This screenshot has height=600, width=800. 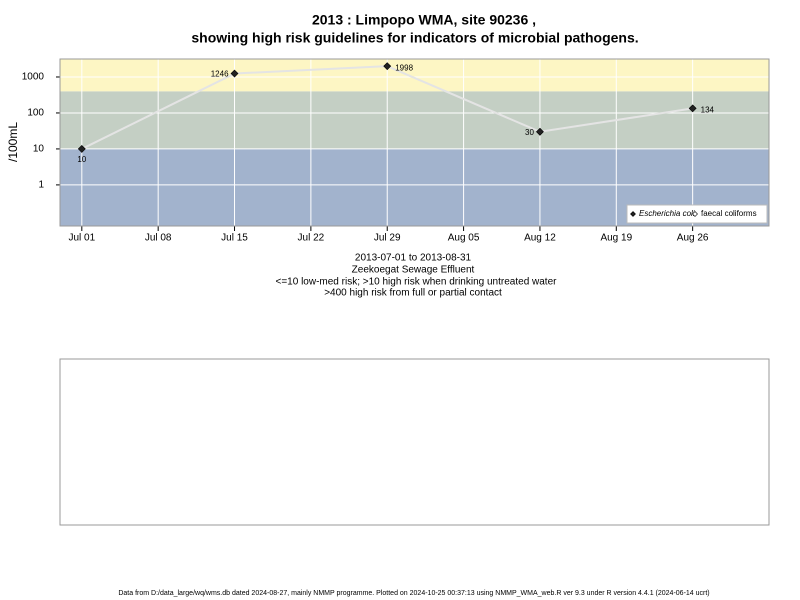 I want to click on x-tick-label: Aug 12, so click(x=540, y=238).